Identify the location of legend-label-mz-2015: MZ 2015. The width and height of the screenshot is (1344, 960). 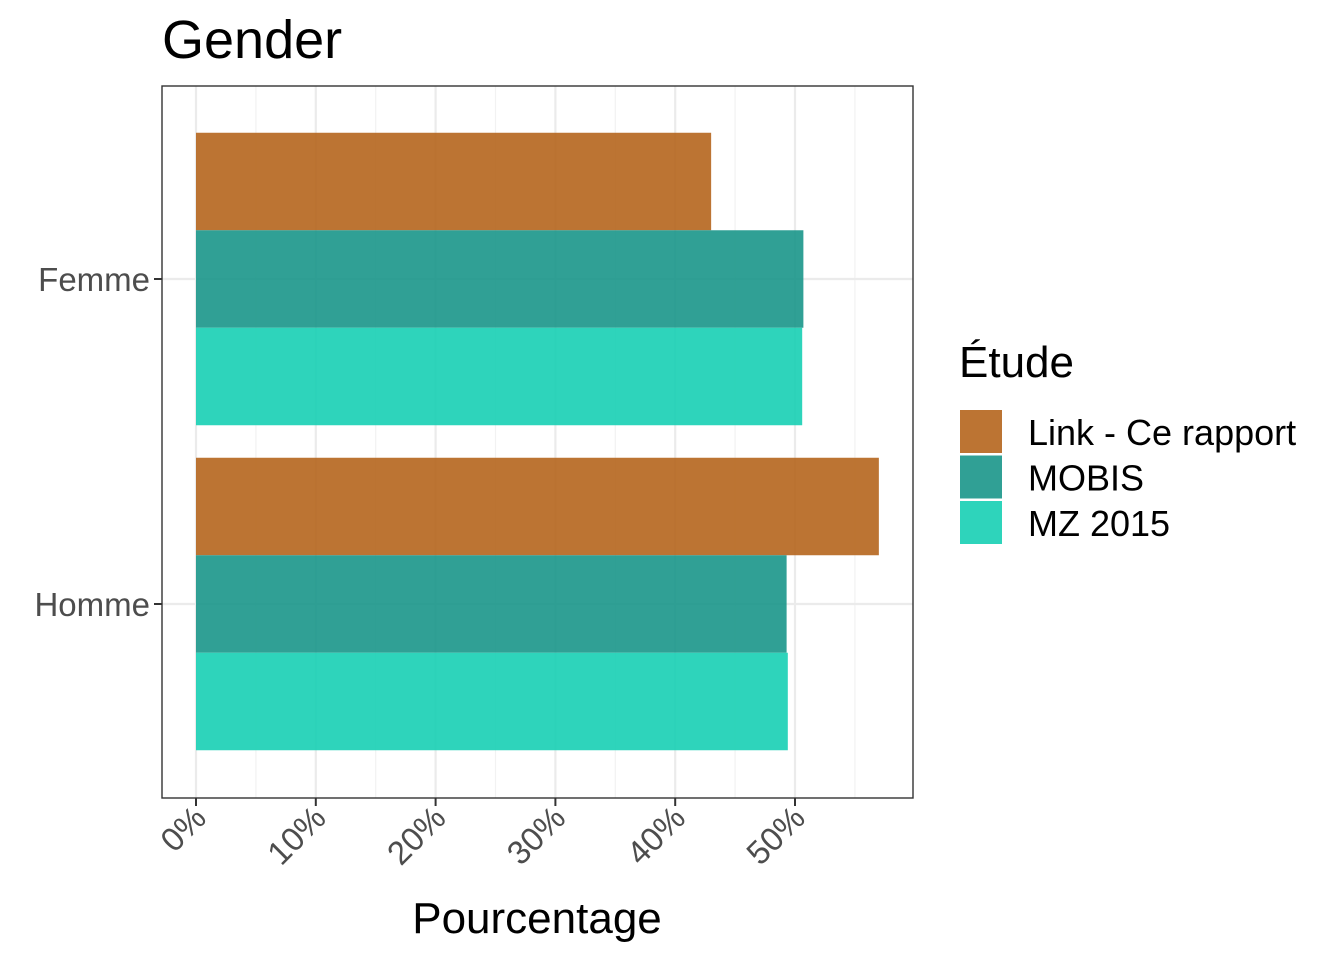
(1099, 523).